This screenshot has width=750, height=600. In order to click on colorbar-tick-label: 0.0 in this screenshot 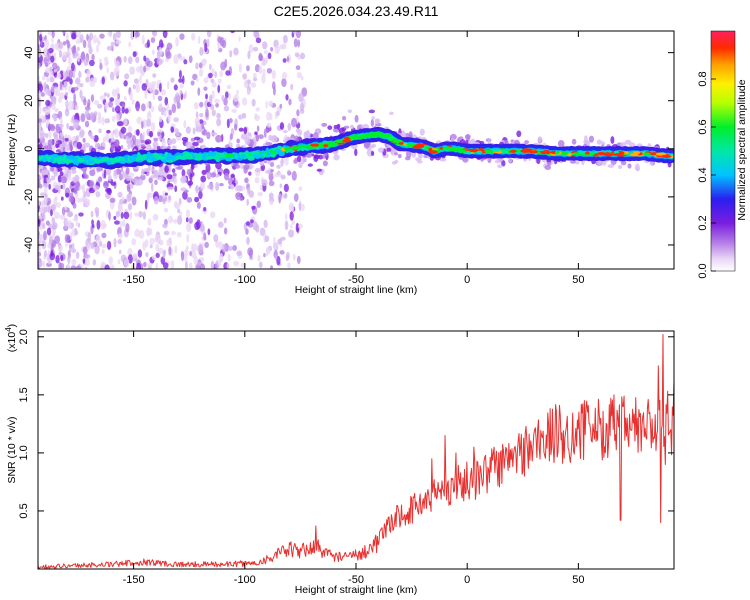, I will do `click(703, 270)`.